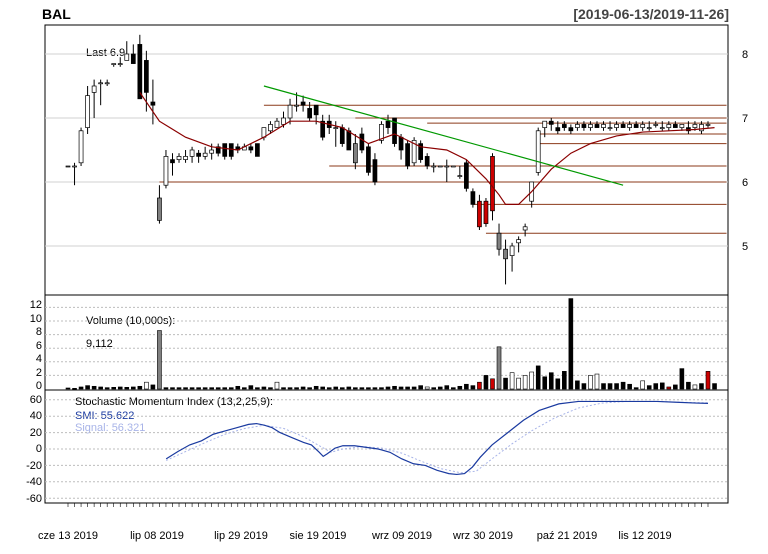 The width and height of the screenshot is (768, 554). What do you see at coordinates (443, 135) in the screenshot?
I see `trend-line` at bounding box center [443, 135].